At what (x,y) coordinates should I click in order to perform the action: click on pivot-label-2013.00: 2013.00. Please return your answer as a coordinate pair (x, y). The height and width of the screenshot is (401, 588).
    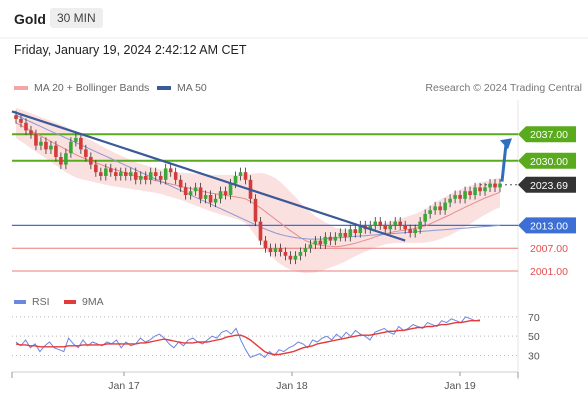
    Looking at the image, I should click on (549, 226).